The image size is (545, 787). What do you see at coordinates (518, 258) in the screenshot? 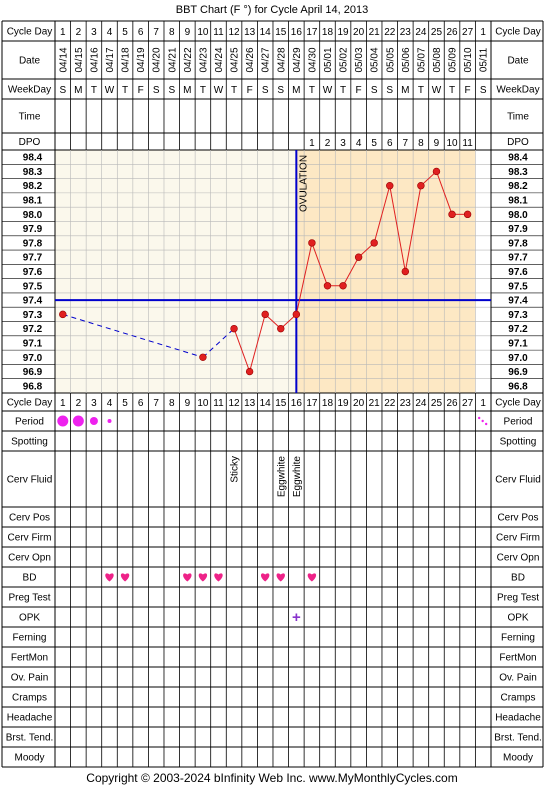
I see `y-tick-label-right: 97.7` at bounding box center [518, 258].